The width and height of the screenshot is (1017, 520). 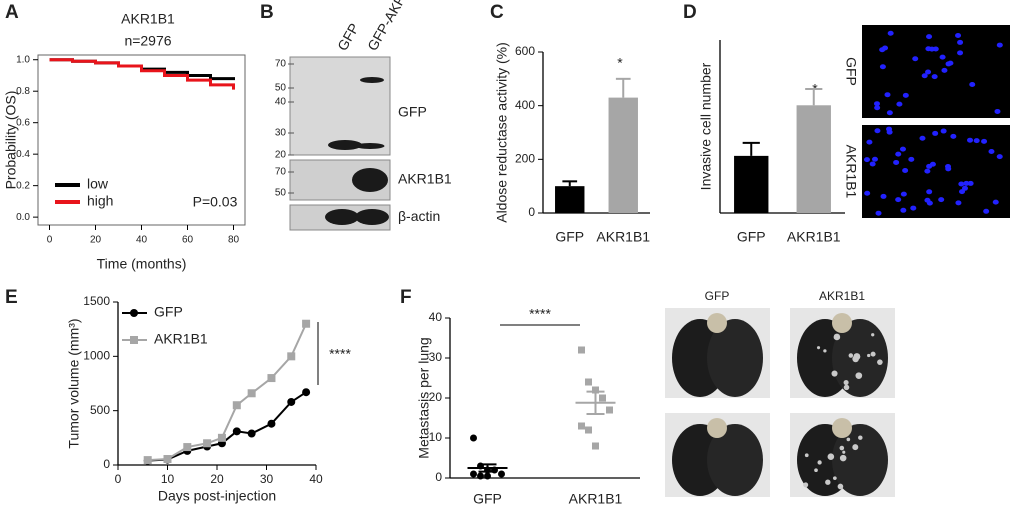 I want to click on marker-label: 30, so click(x=281, y=133).